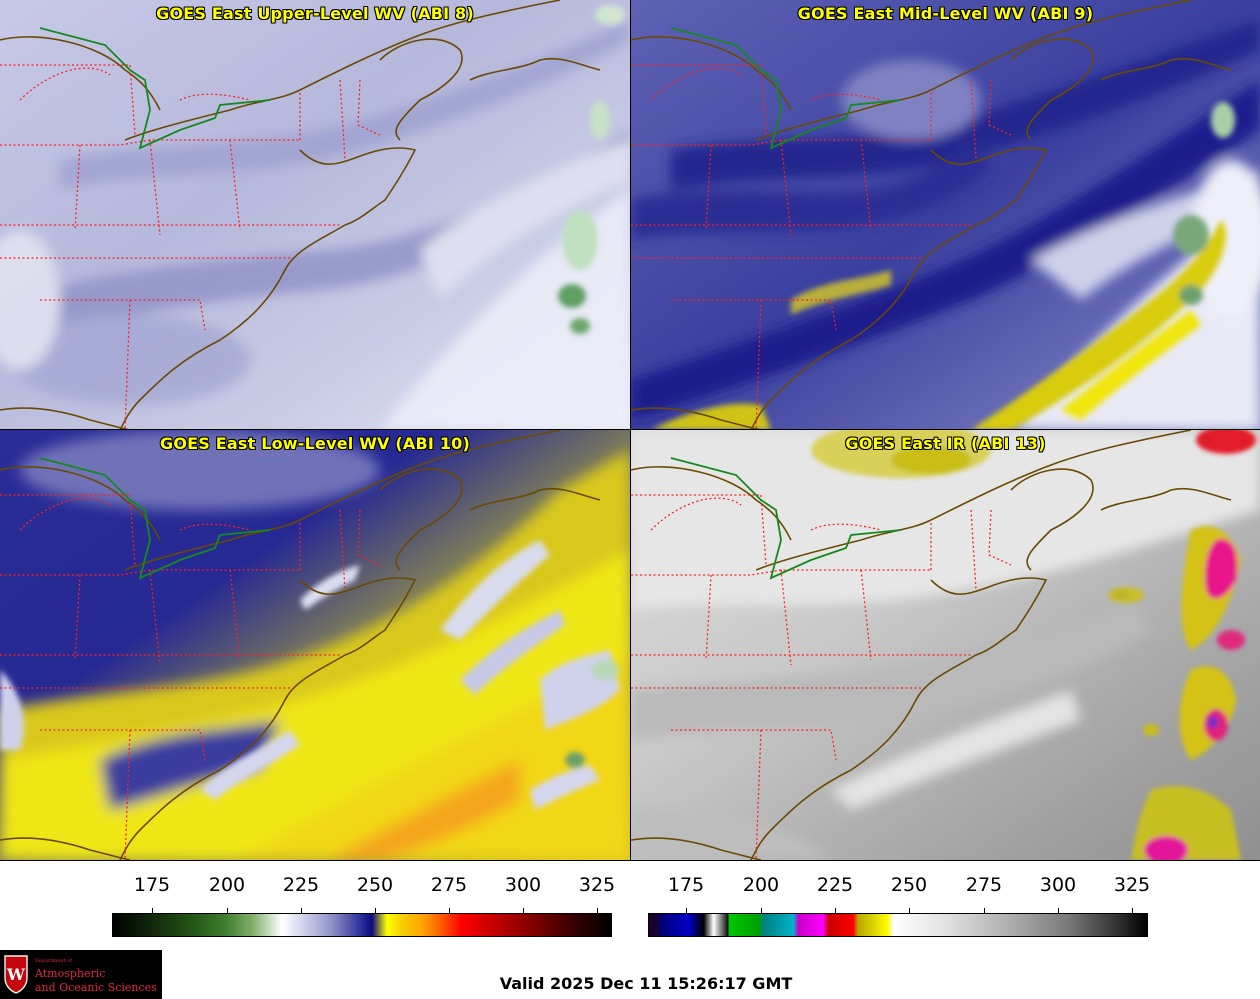 The image size is (1260, 999). I want to click on logo-department-text: Department of, so click(53, 961).